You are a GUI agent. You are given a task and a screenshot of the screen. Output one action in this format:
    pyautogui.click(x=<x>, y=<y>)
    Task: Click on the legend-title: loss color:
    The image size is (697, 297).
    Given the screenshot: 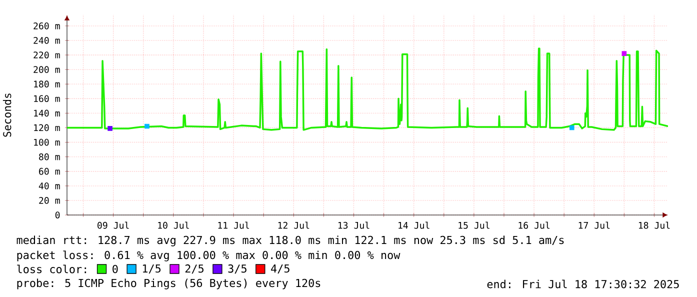 What is the action you would take?
    pyautogui.click(x=51, y=269)
    